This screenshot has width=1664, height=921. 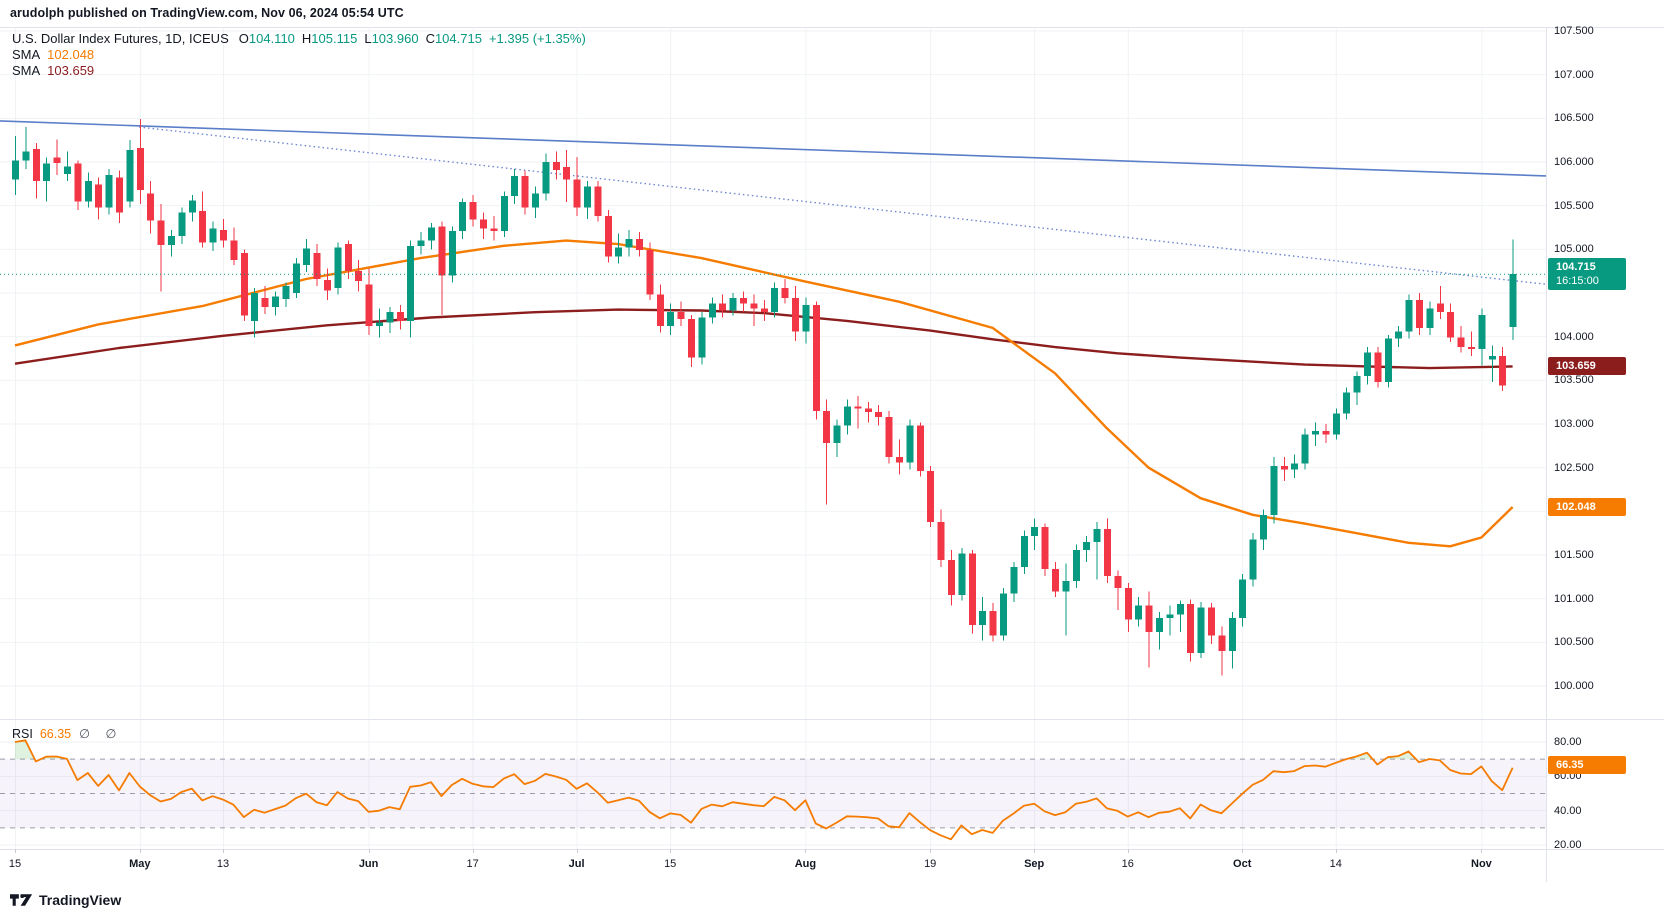 I want to click on sma-fast-legend: SMA 102.048, so click(x=53, y=54).